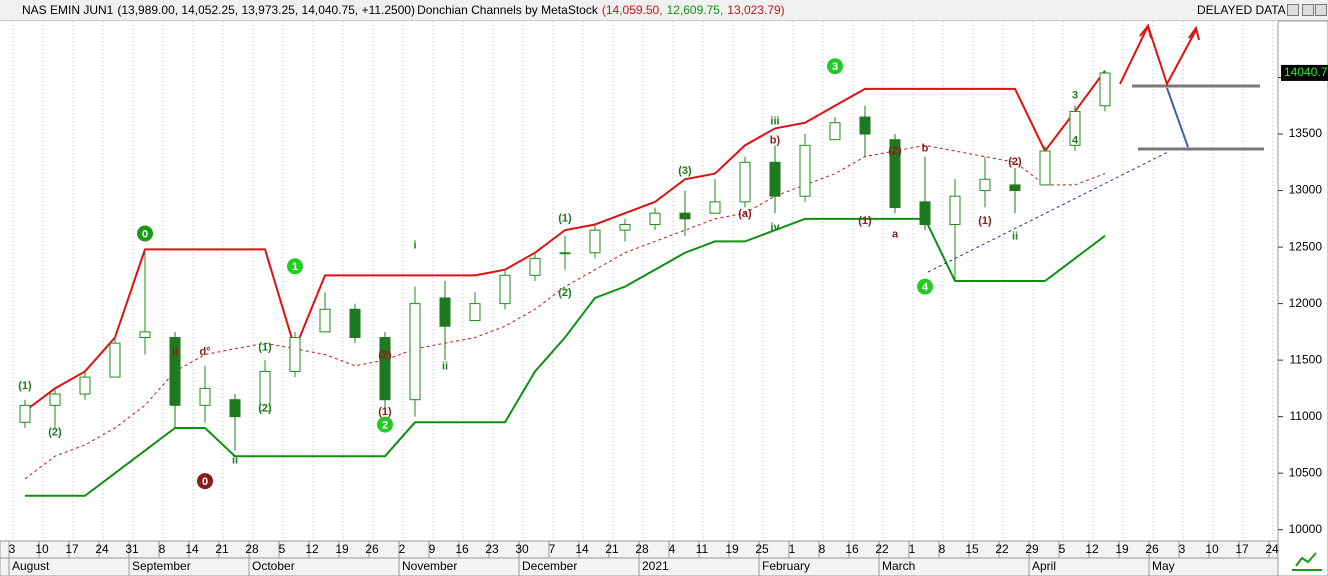 This screenshot has height=576, width=1328. I want to click on y-tick-label: 10000, so click(1306, 529).